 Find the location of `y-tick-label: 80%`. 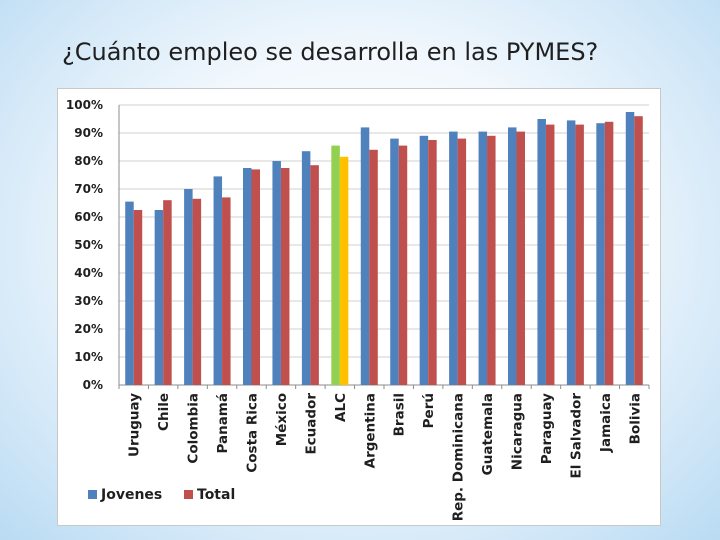

y-tick-label: 80% is located at coordinates (88, 161).